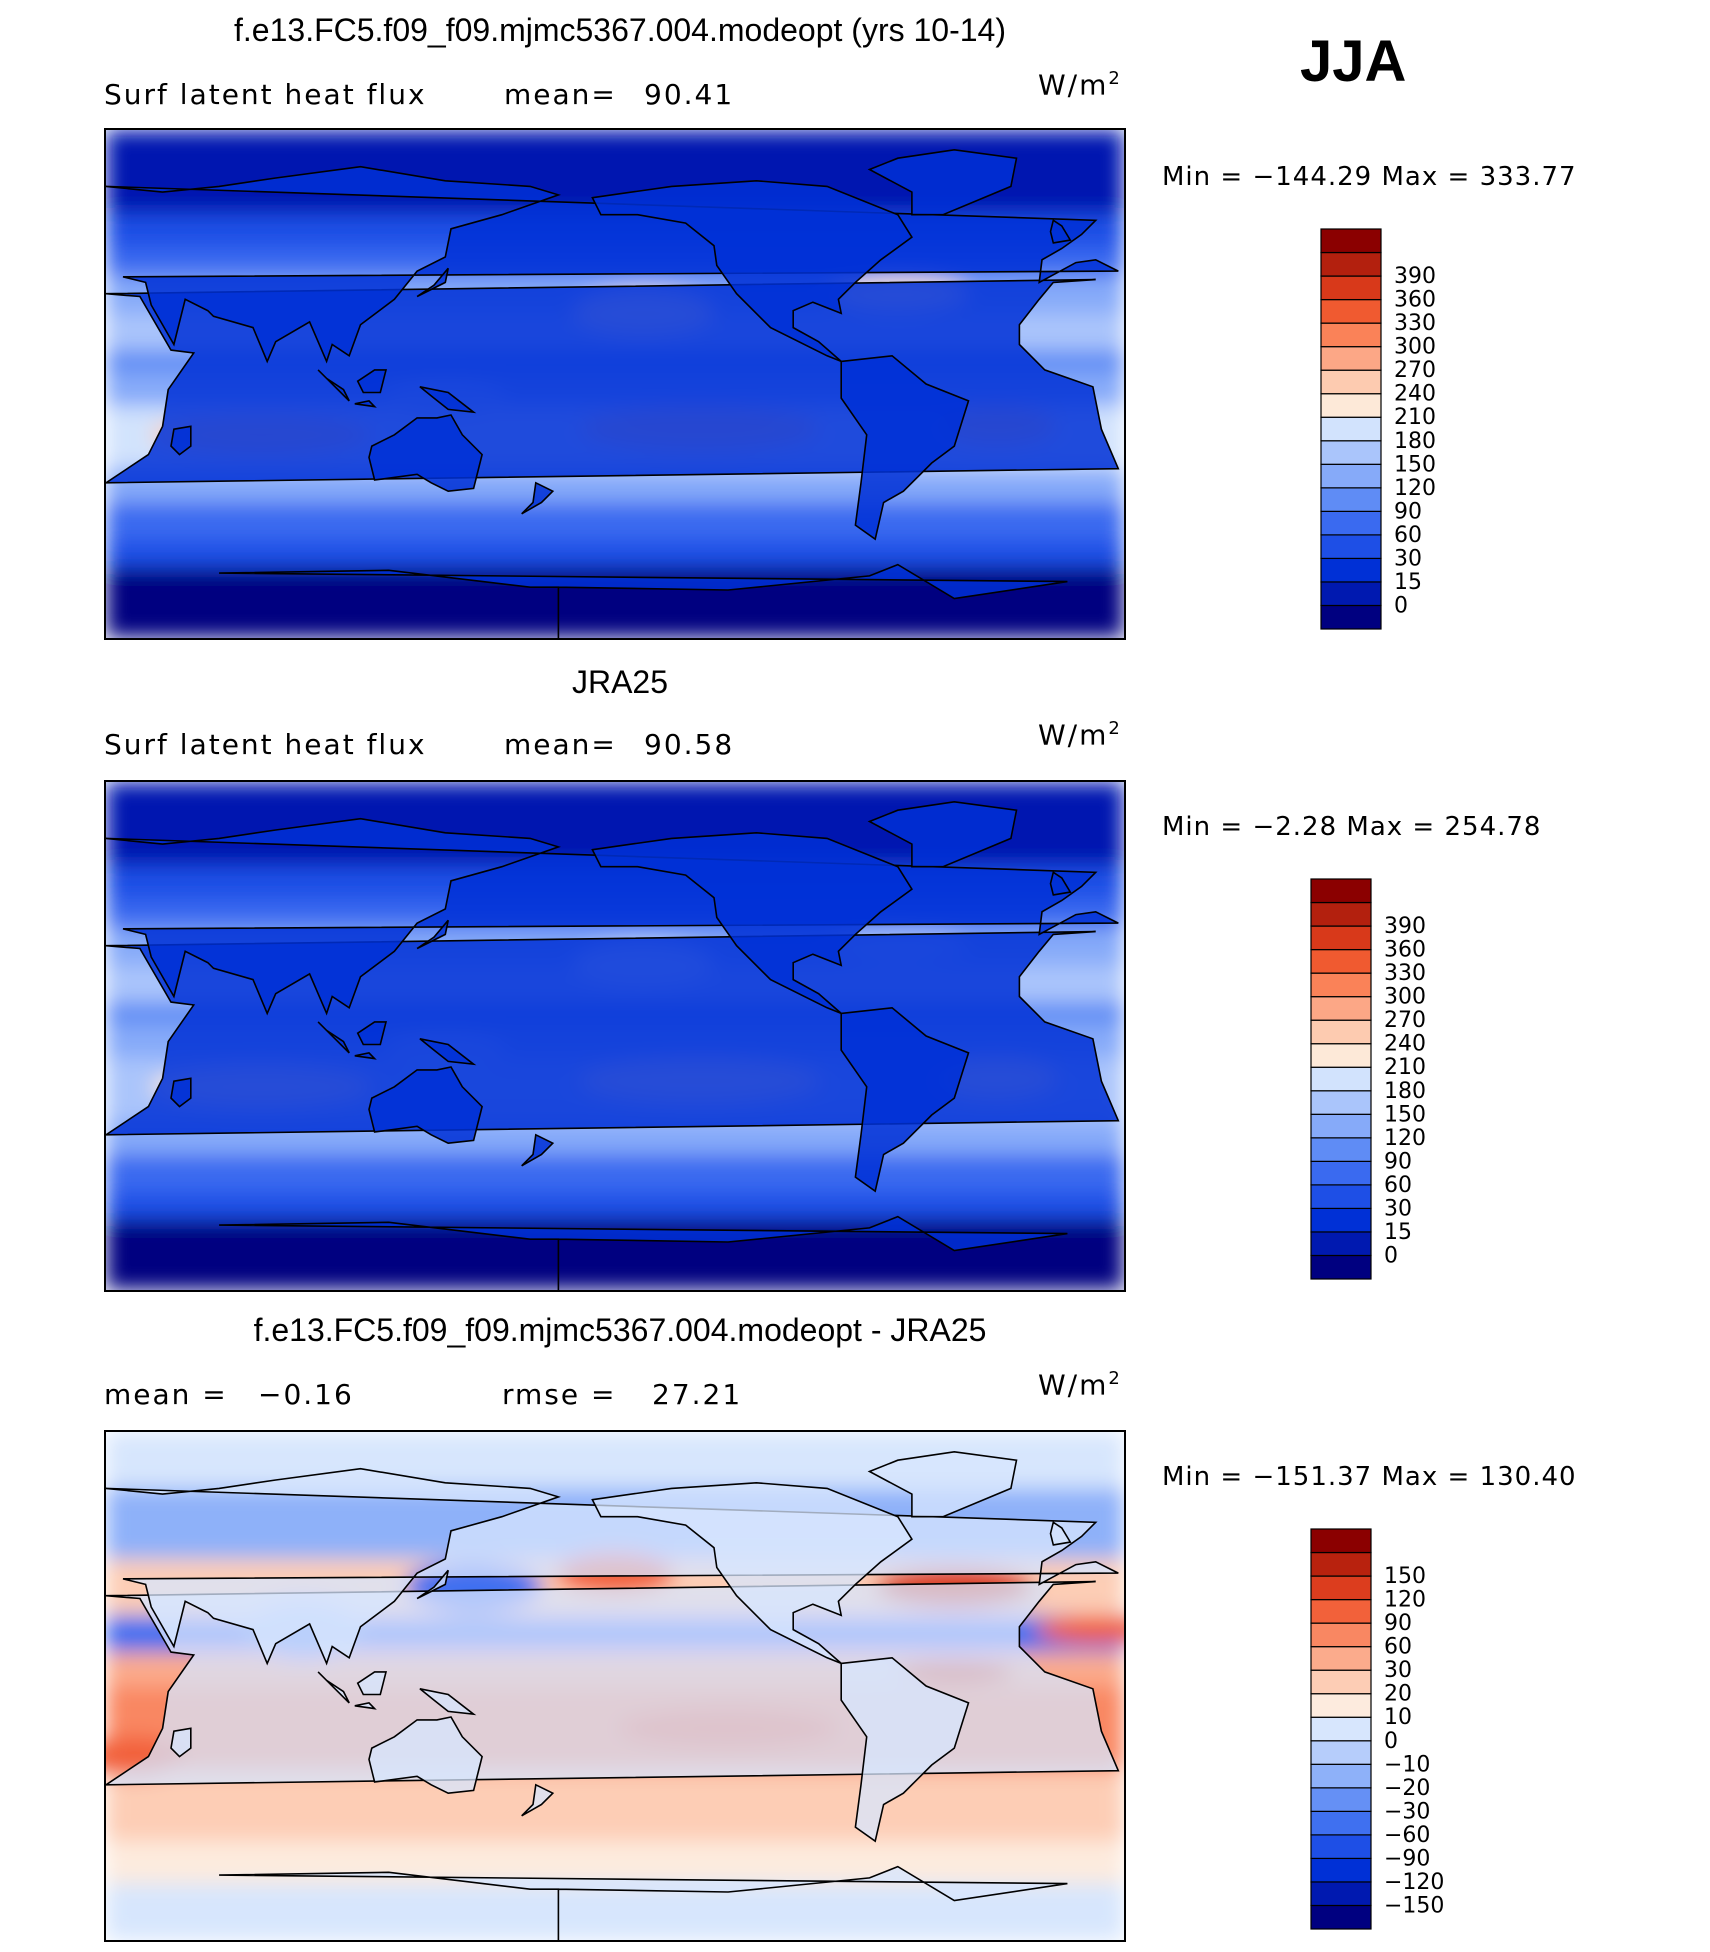 This screenshot has height=1952, width=1710. Describe the element at coordinates (432, 282) in the screenshot. I see `map-1-land-japan` at that location.